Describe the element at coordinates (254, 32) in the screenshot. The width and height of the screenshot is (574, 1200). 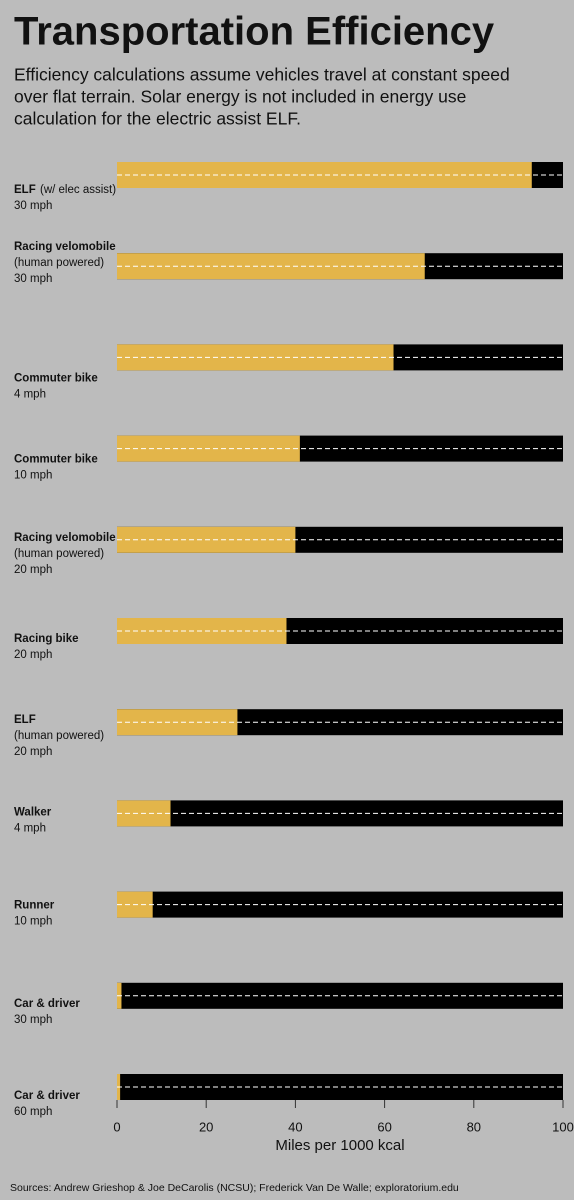
I see `chart-title: Transportation Efficiency` at that location.